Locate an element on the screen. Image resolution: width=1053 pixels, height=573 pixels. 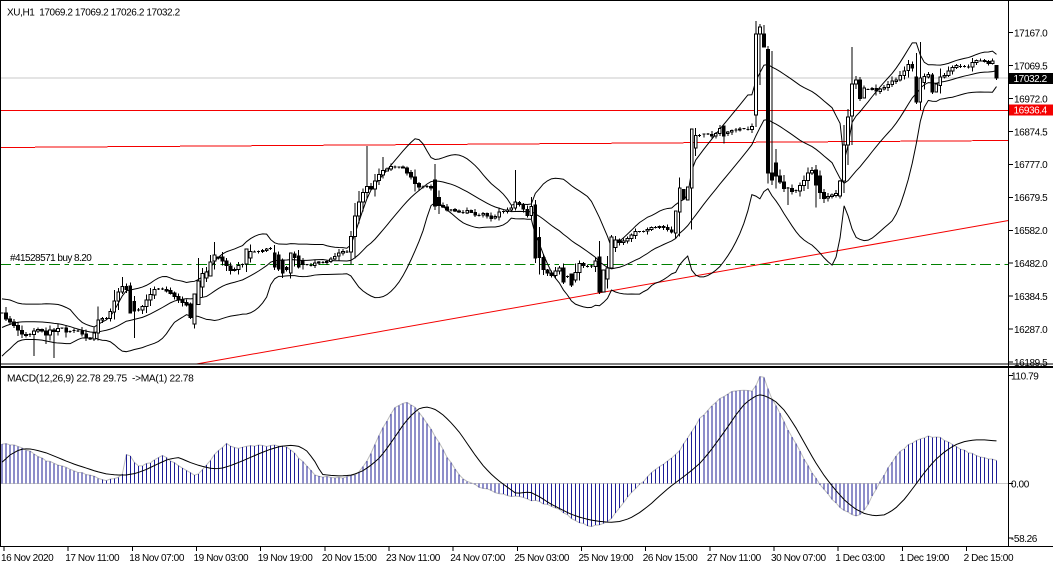
svg-text:MACD(12,26,9) 22.78 29.75 ->M: MACD(12,26,9) 22.78 29.75 ->MA(1) 22.78 is located at coordinates (100, 379).